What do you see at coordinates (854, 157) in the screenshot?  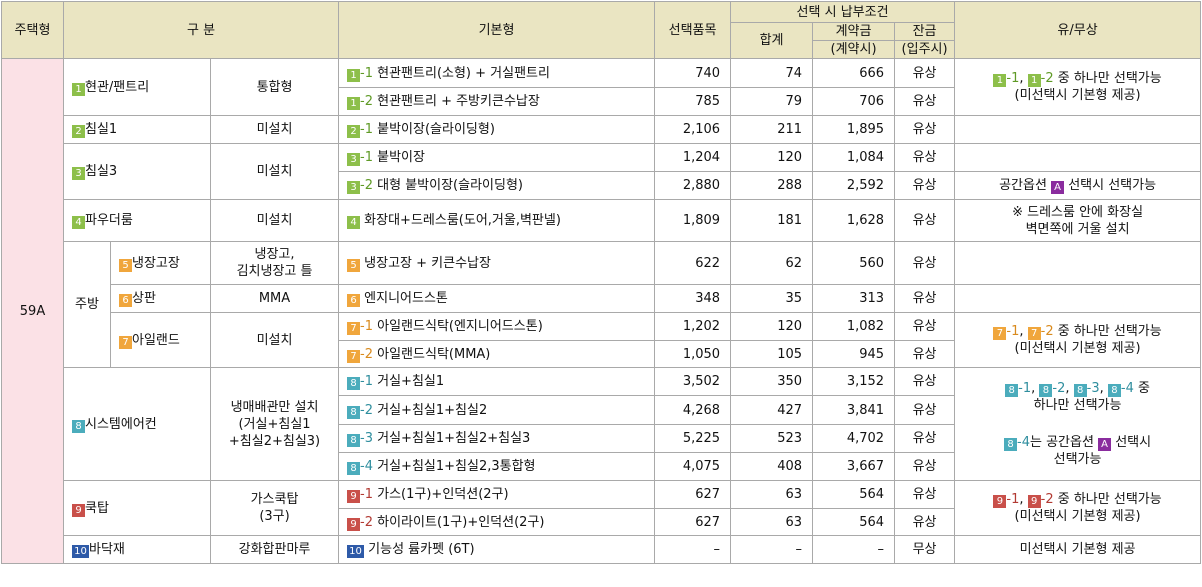 I see `balance-cell: 1,084` at bounding box center [854, 157].